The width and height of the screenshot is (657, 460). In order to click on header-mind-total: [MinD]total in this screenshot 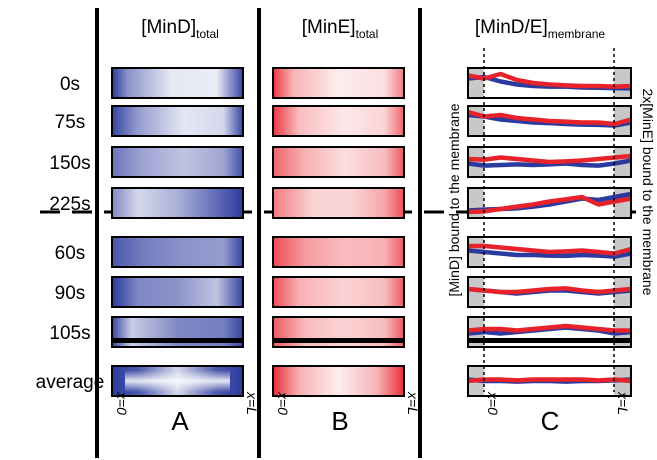, I will do `click(180, 29)`.